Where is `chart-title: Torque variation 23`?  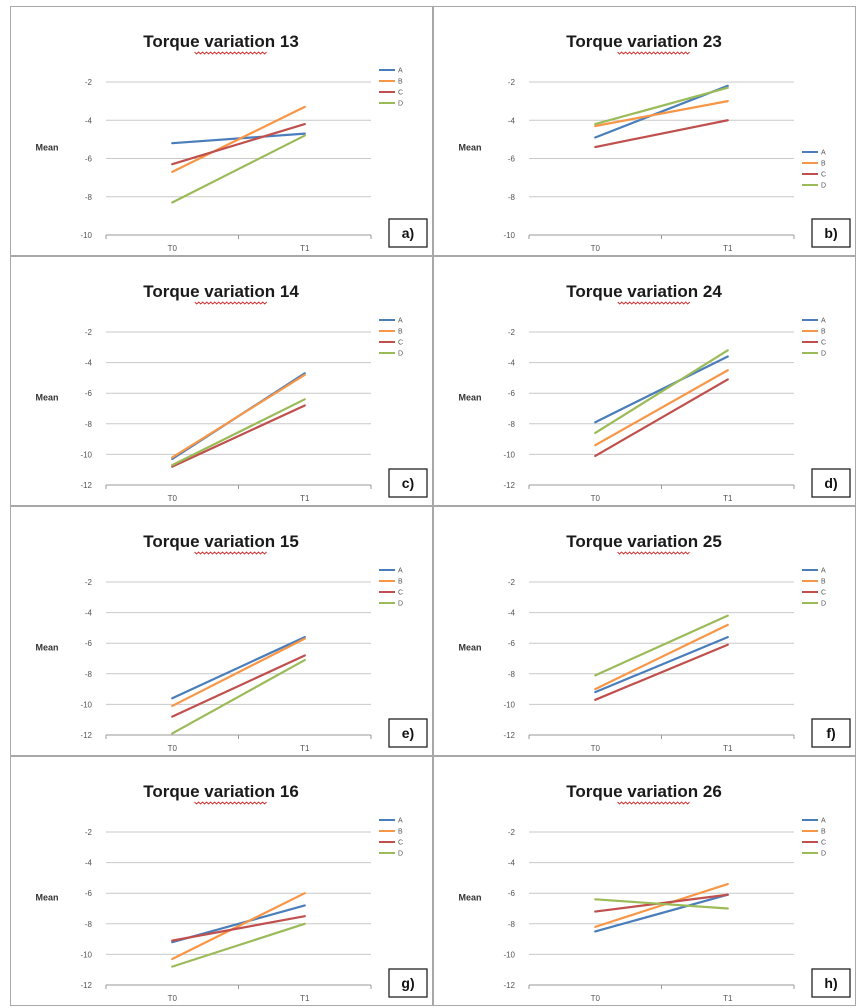 chart-title: Torque variation 23 is located at coordinates (644, 41).